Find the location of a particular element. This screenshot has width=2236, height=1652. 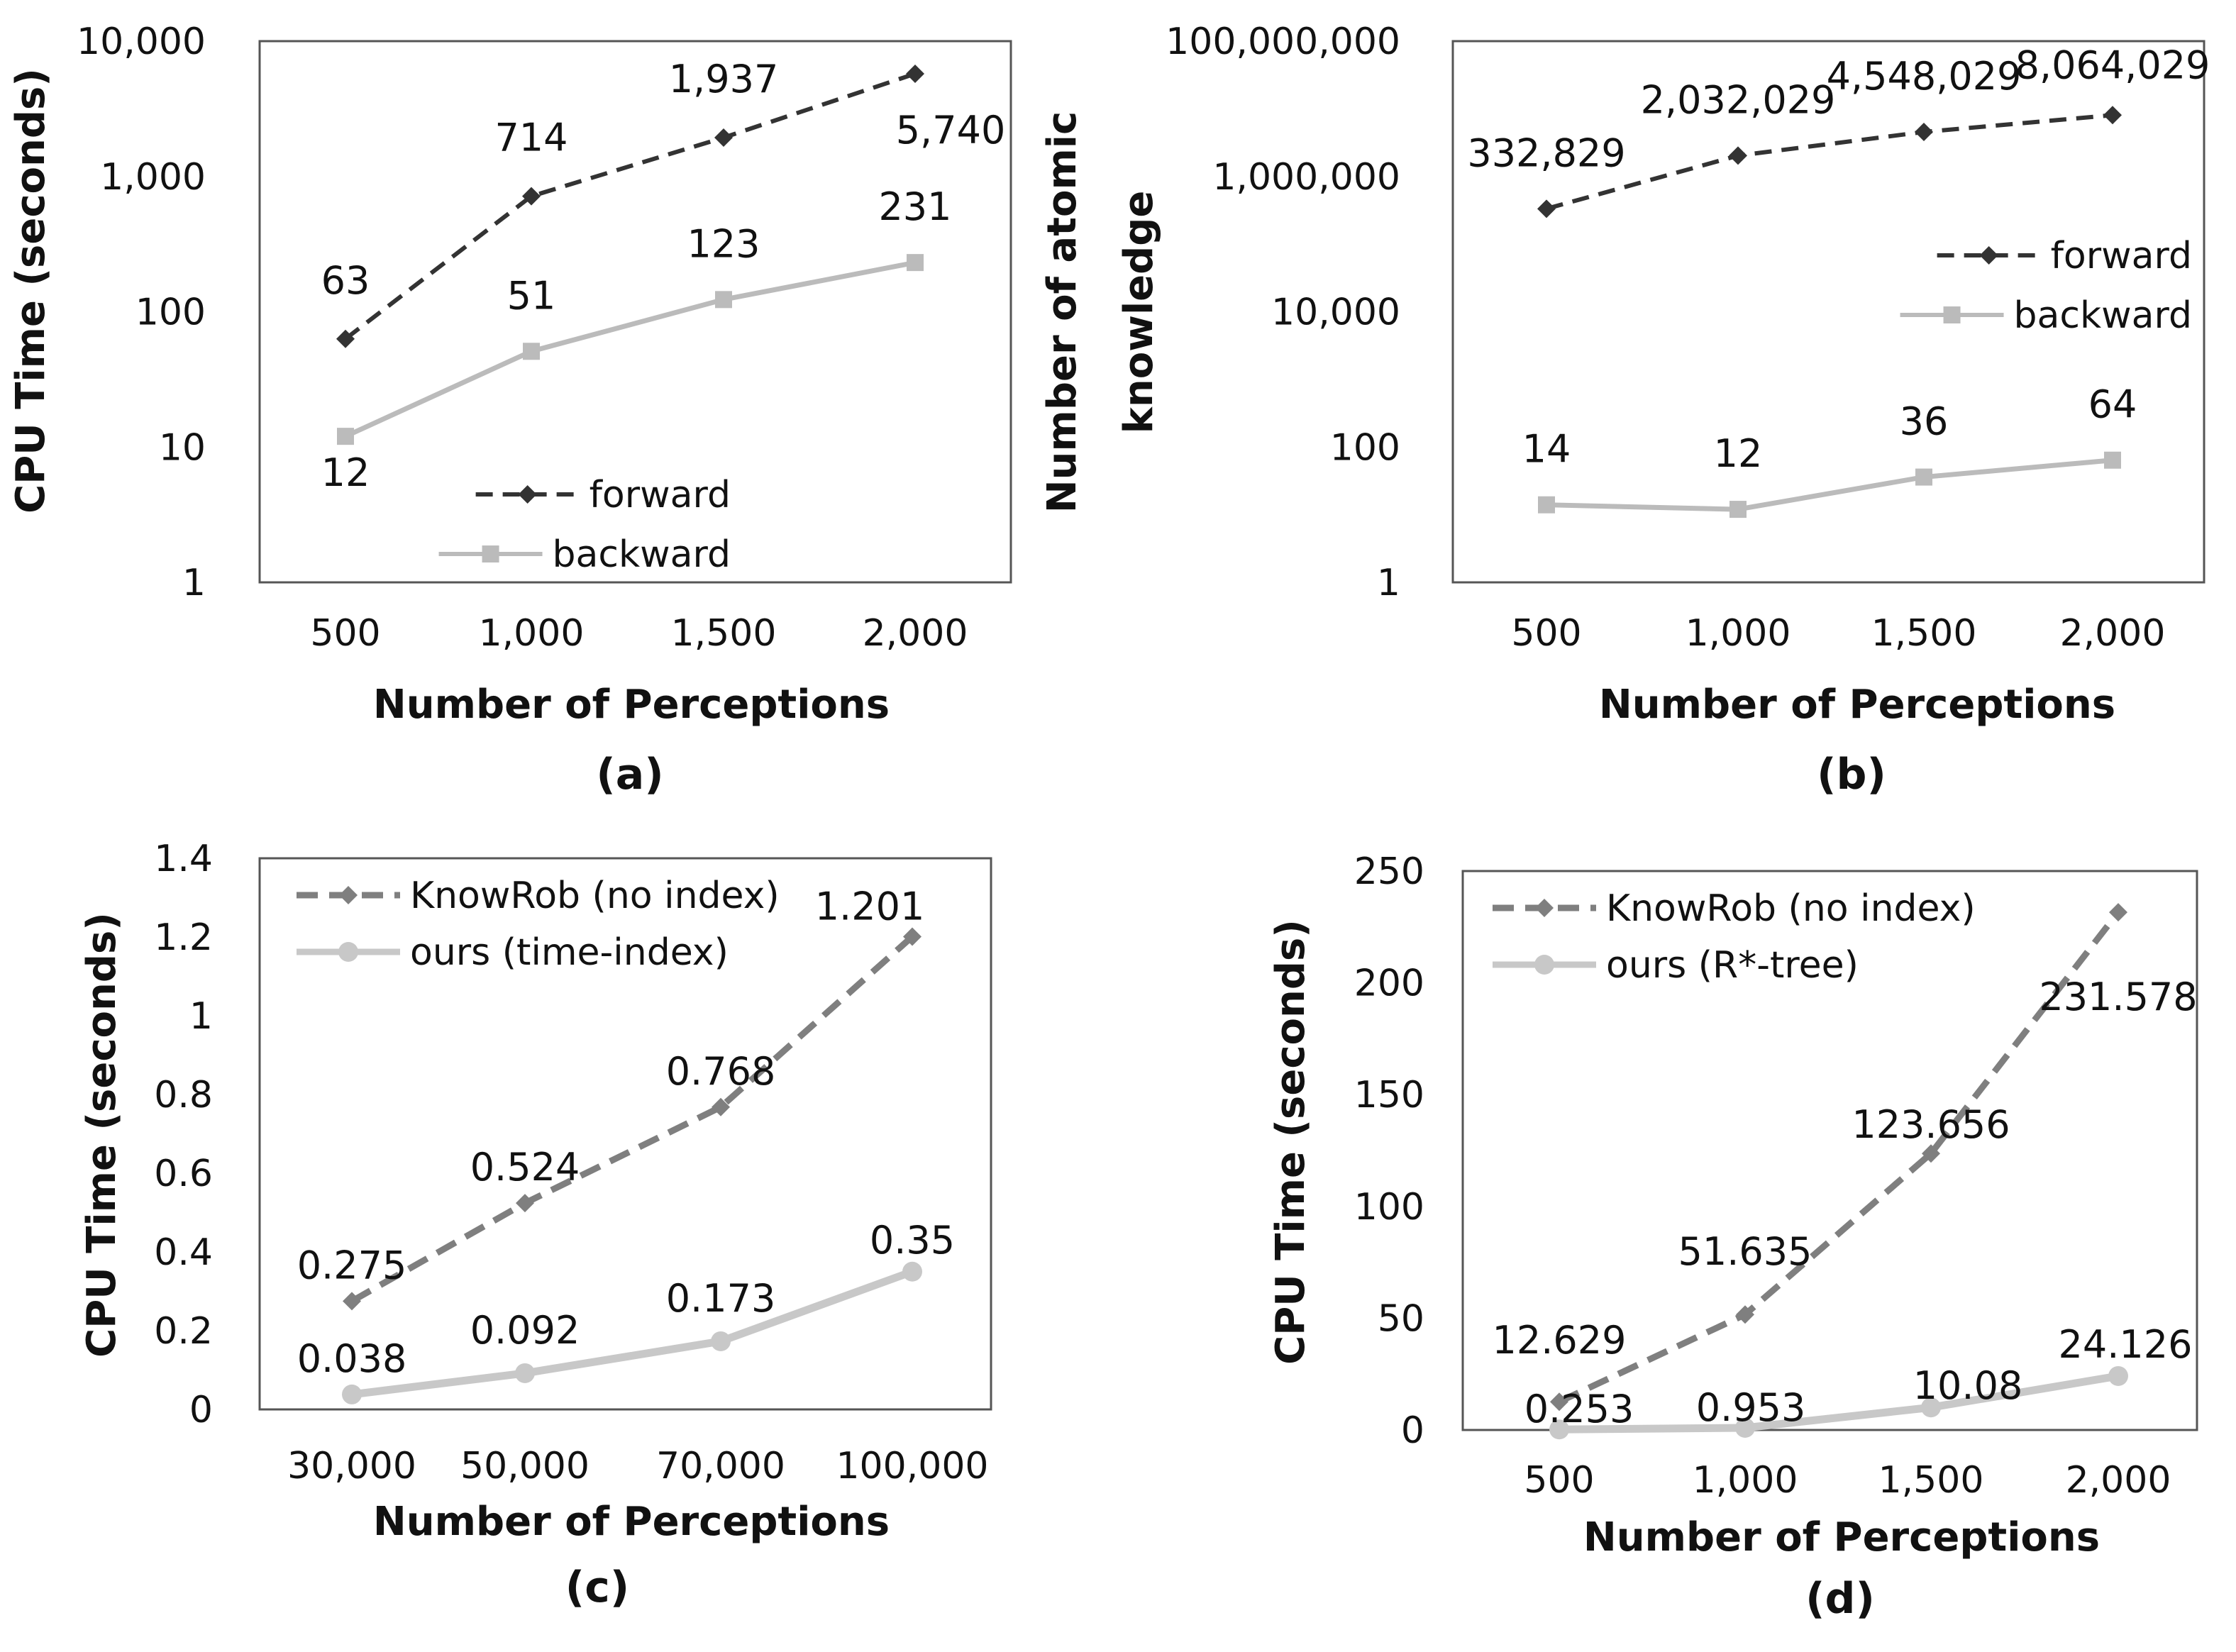

y-tick-label: 0.4 is located at coordinates (183, 1252).